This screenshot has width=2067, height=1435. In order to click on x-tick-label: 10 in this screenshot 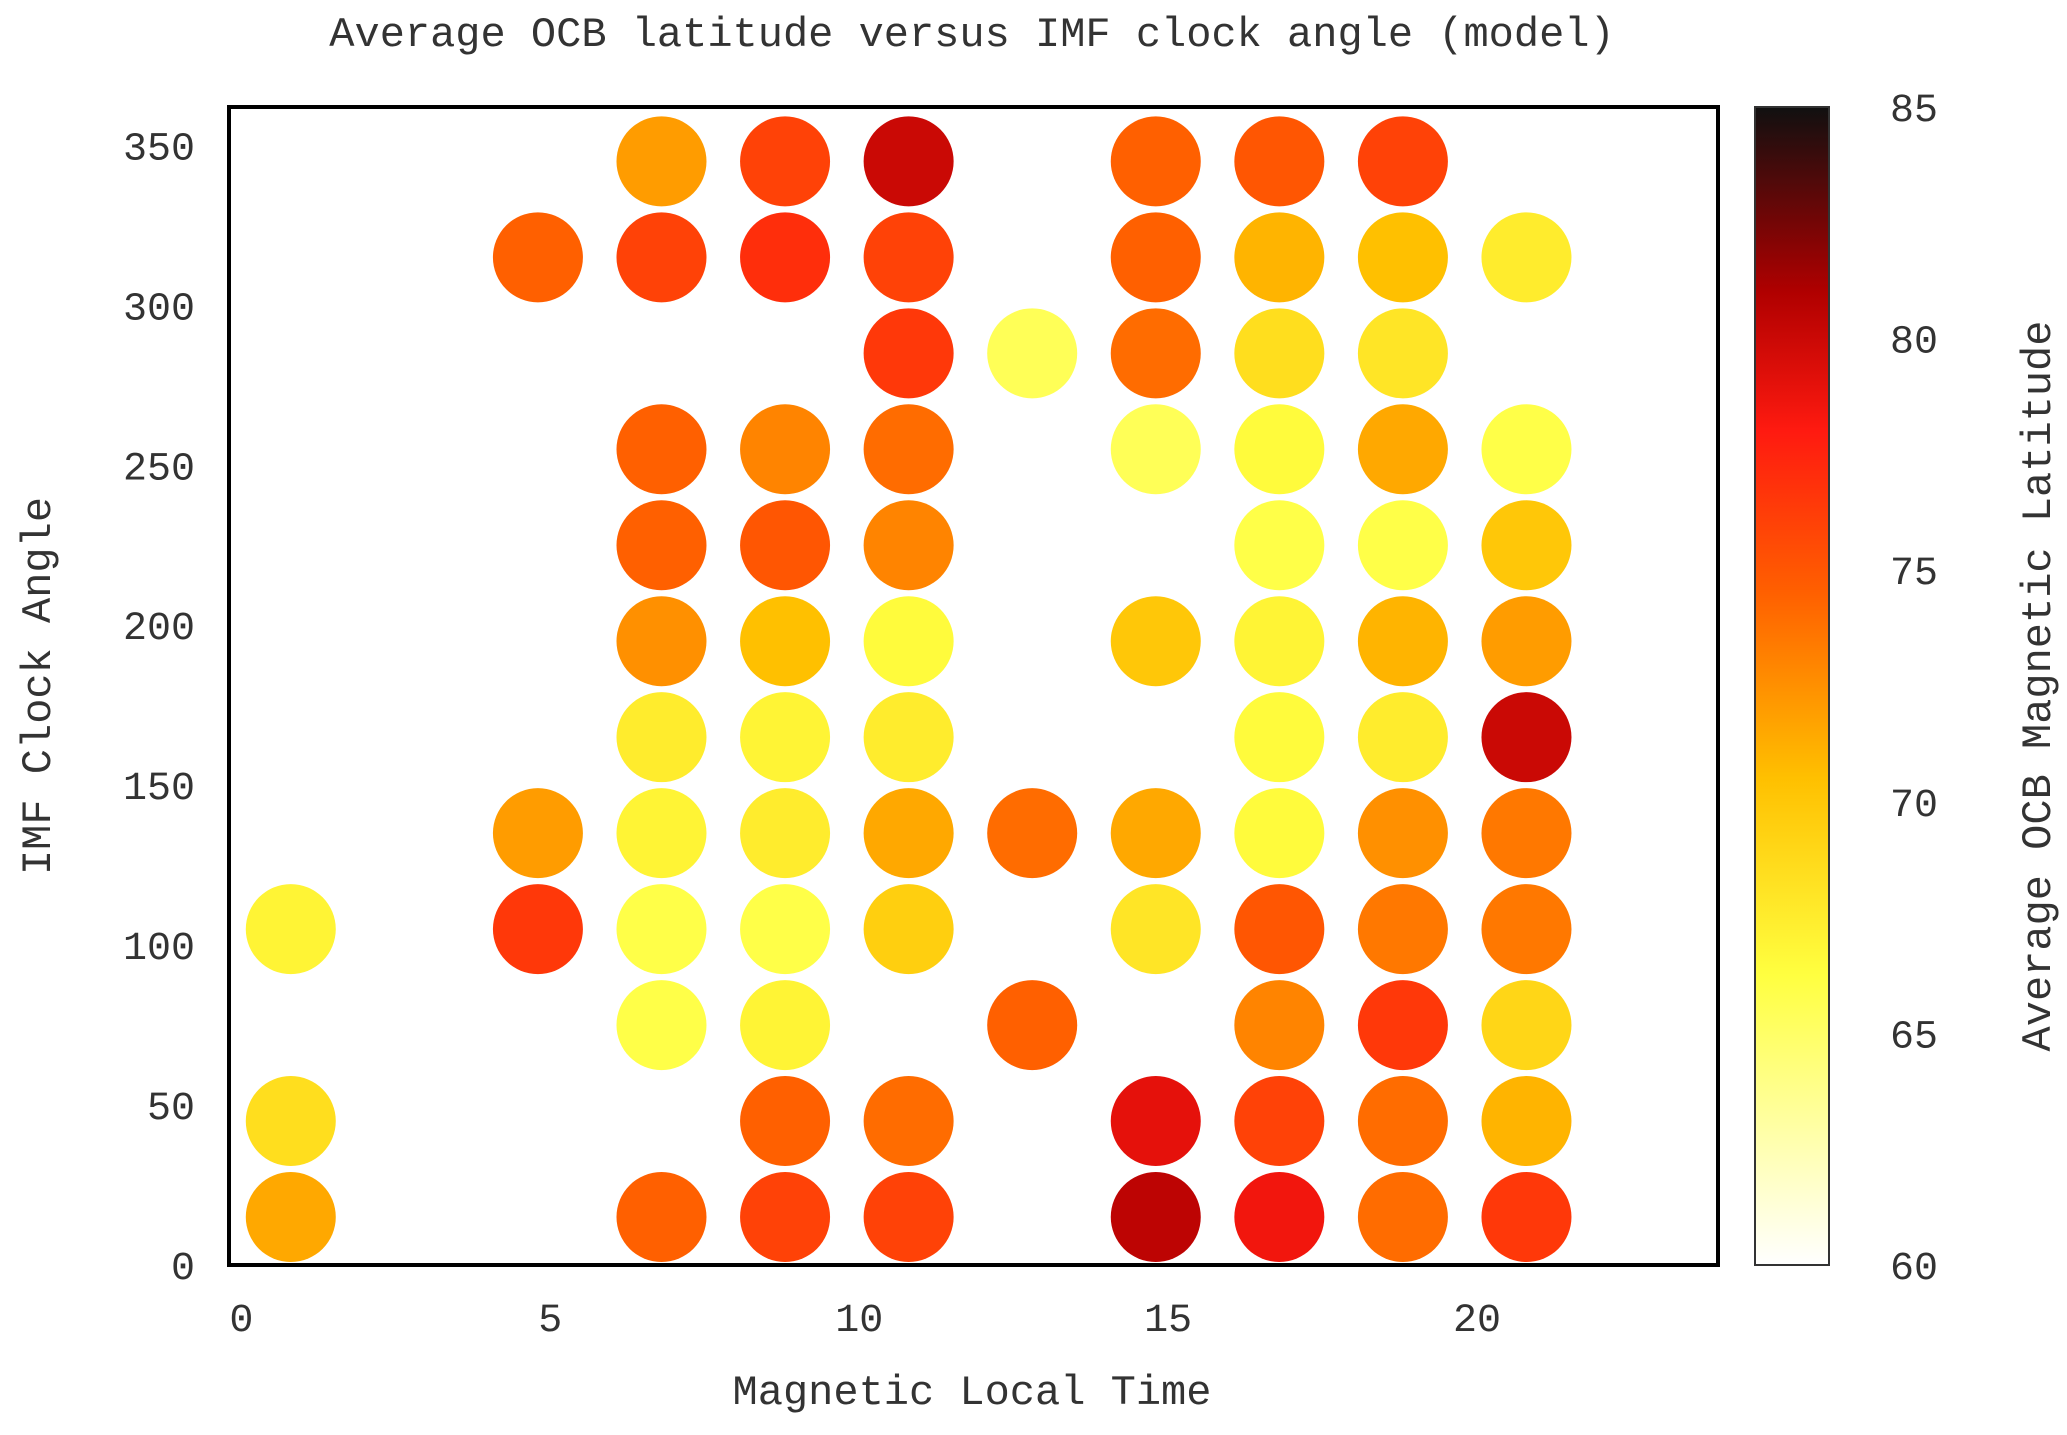, I will do `click(859, 1321)`.